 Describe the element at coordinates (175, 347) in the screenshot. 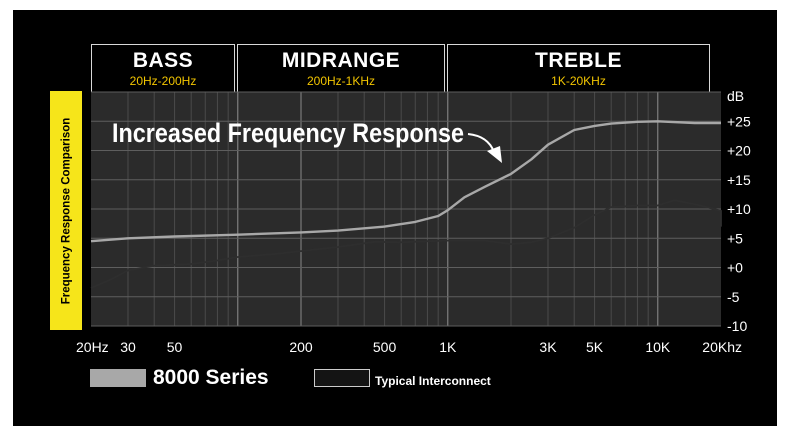

I see `x-tick-label: 50` at that location.